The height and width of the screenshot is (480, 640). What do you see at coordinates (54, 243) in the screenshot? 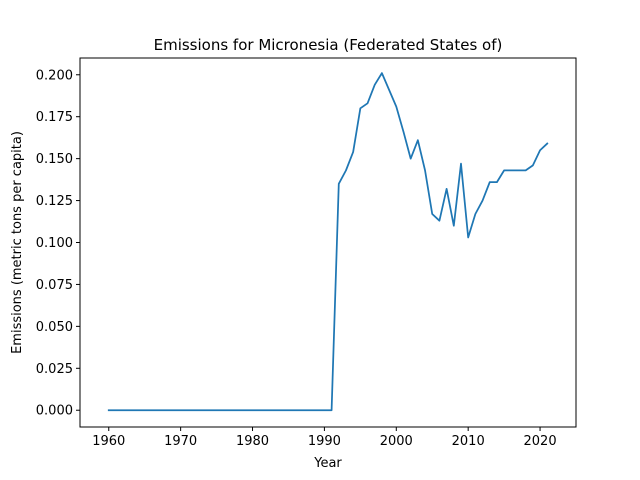
I see `y-tick-label: 0.100` at bounding box center [54, 243].